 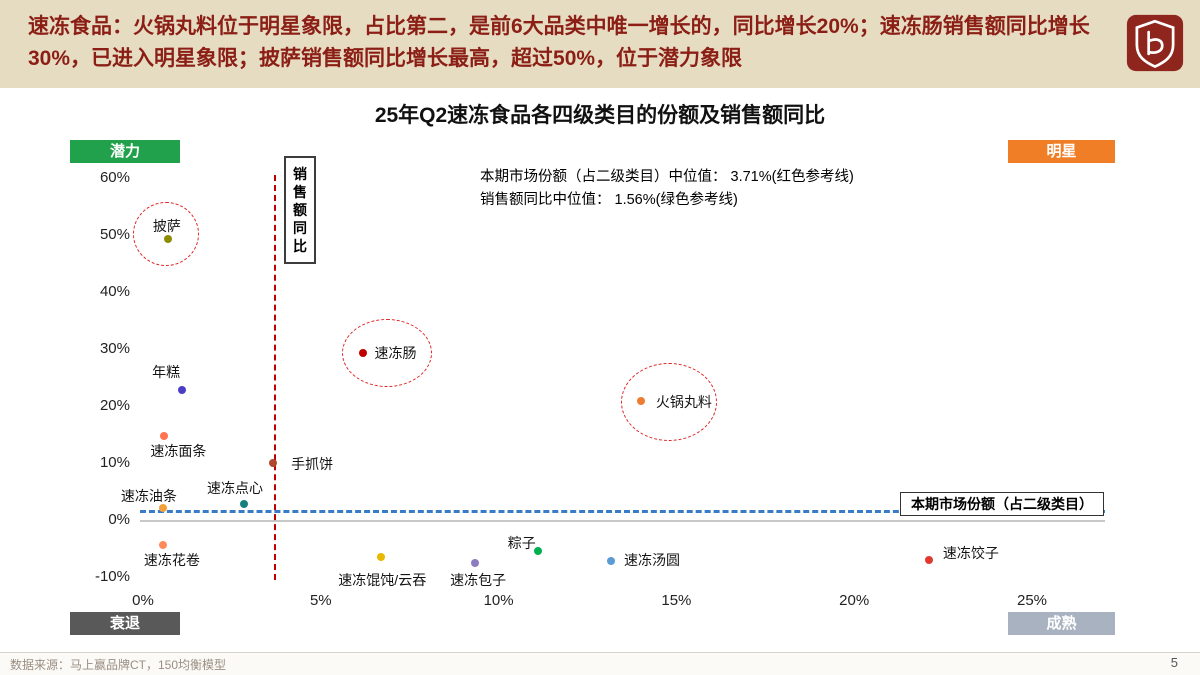 What do you see at coordinates (114, 405) in the screenshot?
I see `y-axis-tick-label: 20%` at bounding box center [114, 405].